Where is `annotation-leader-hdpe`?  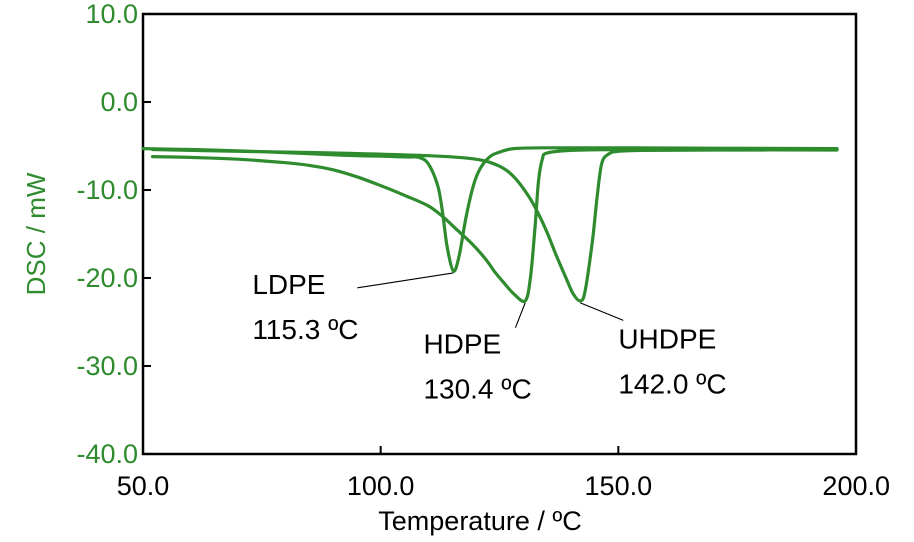
annotation-leader-hdpe is located at coordinates (520, 315).